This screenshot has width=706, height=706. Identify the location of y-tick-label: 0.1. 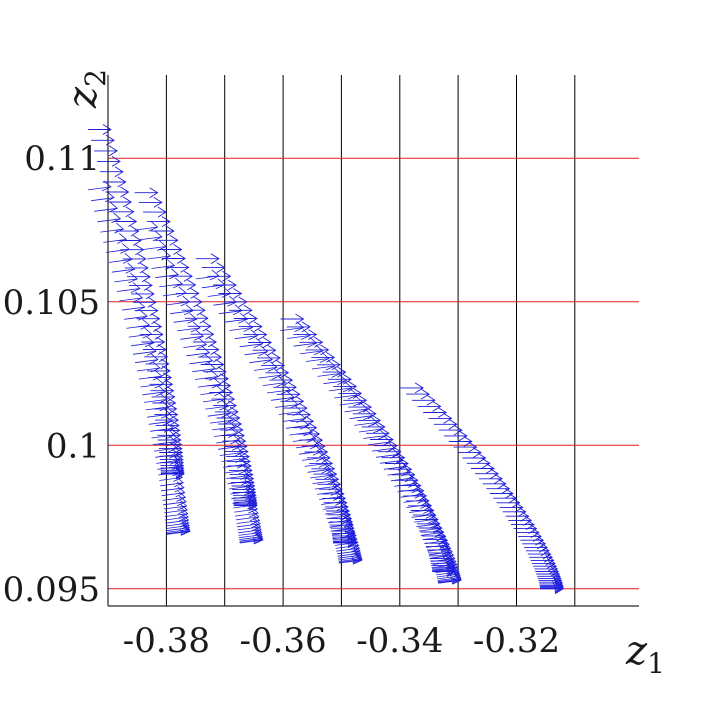
(73, 446).